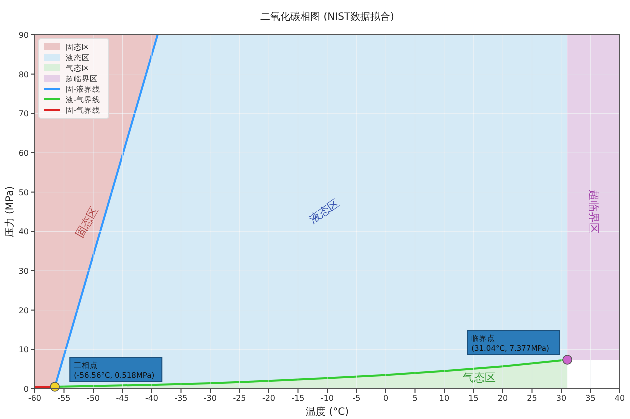  What do you see at coordinates (620, 398) in the screenshot?
I see `x-tick-label: 40` at bounding box center [620, 398].